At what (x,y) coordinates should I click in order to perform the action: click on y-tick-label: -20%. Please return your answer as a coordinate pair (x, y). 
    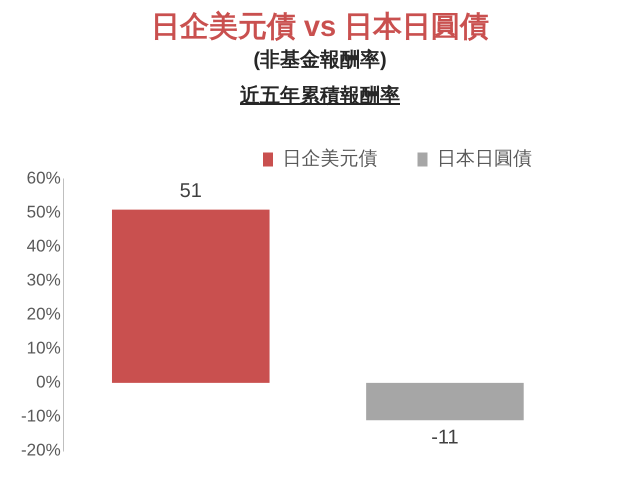
    Looking at the image, I should click on (41, 450).